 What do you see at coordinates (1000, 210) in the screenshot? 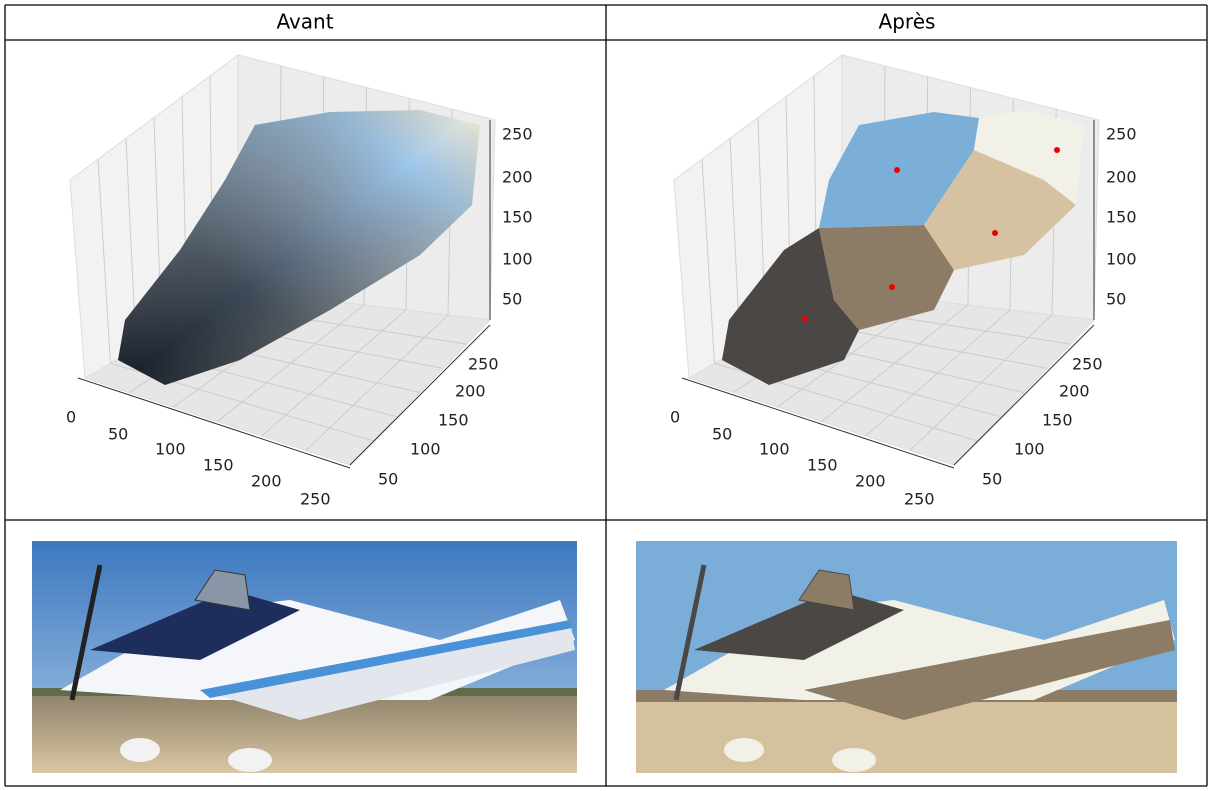
I see `cluster-beige` at bounding box center [1000, 210].